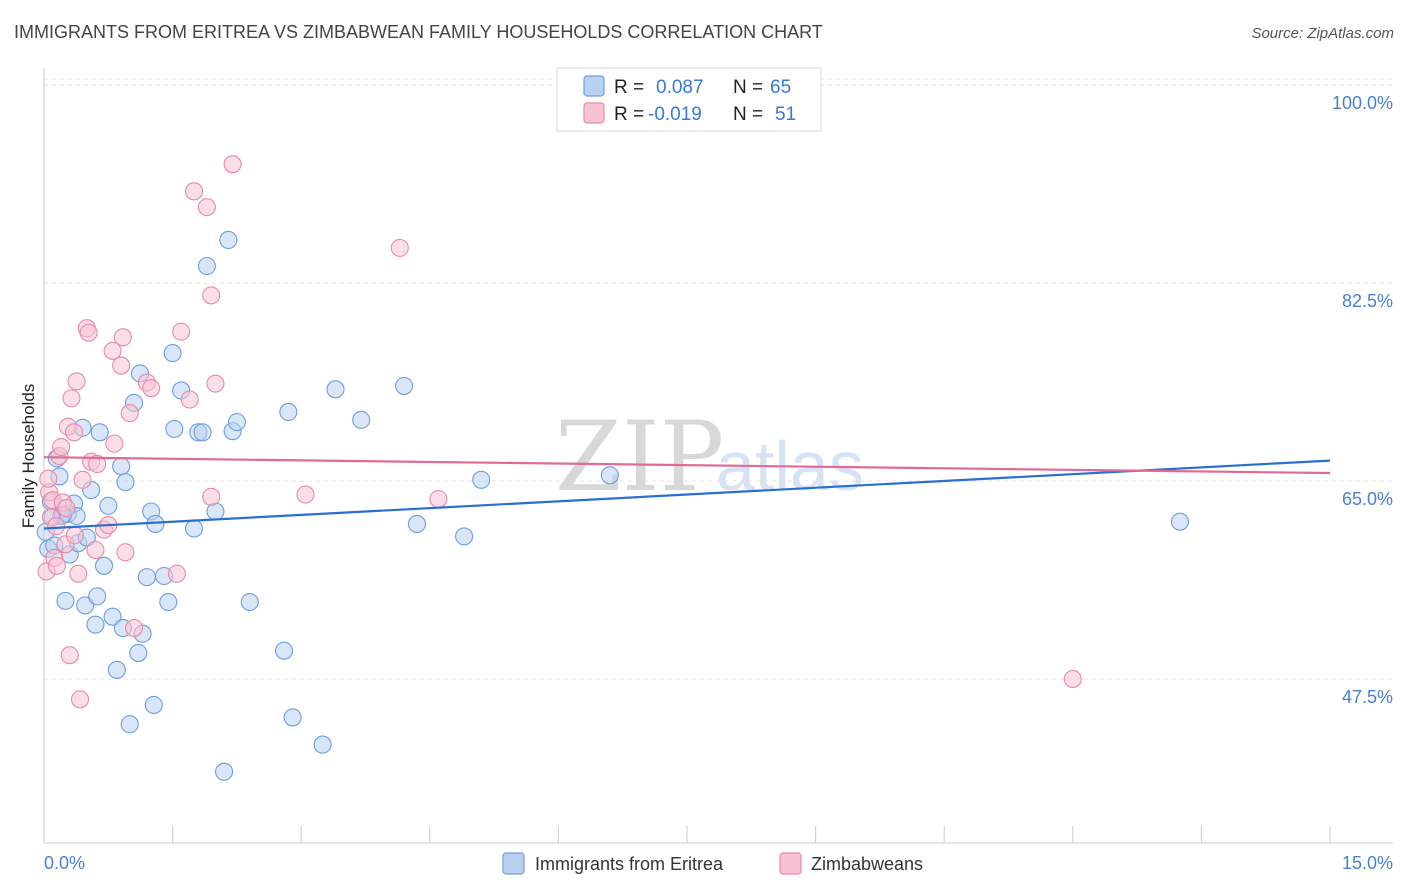 The image size is (1406, 892). Describe the element at coordinates (1367, 863) in the screenshot. I see `x-tick-label-max: 15.0%` at that location.